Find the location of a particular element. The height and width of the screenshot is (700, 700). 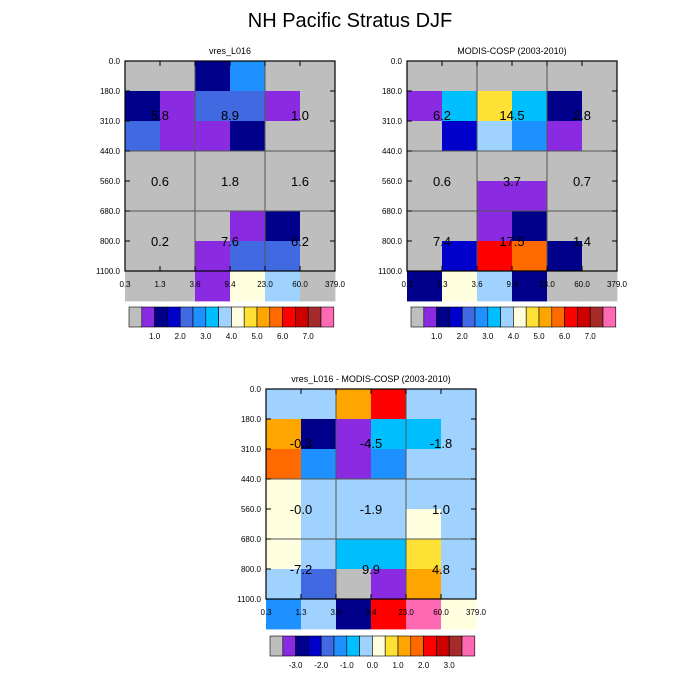

colorbar-label: -2.0 is located at coordinates (321, 665).